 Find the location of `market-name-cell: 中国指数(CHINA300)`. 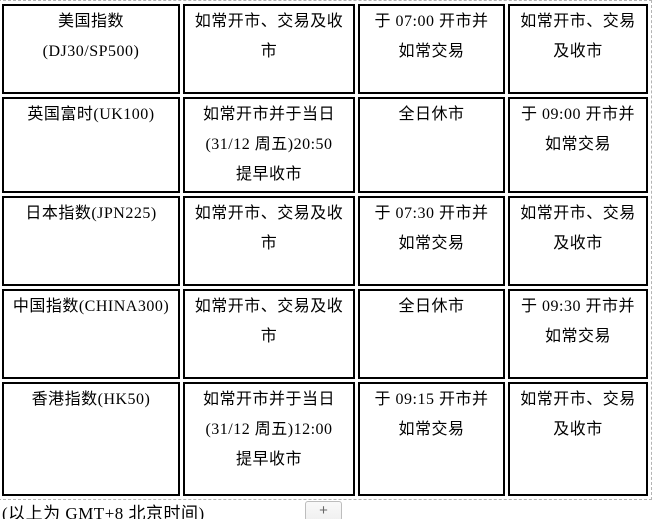

market-name-cell: 中国指数(CHINA300) is located at coordinates (91, 334).